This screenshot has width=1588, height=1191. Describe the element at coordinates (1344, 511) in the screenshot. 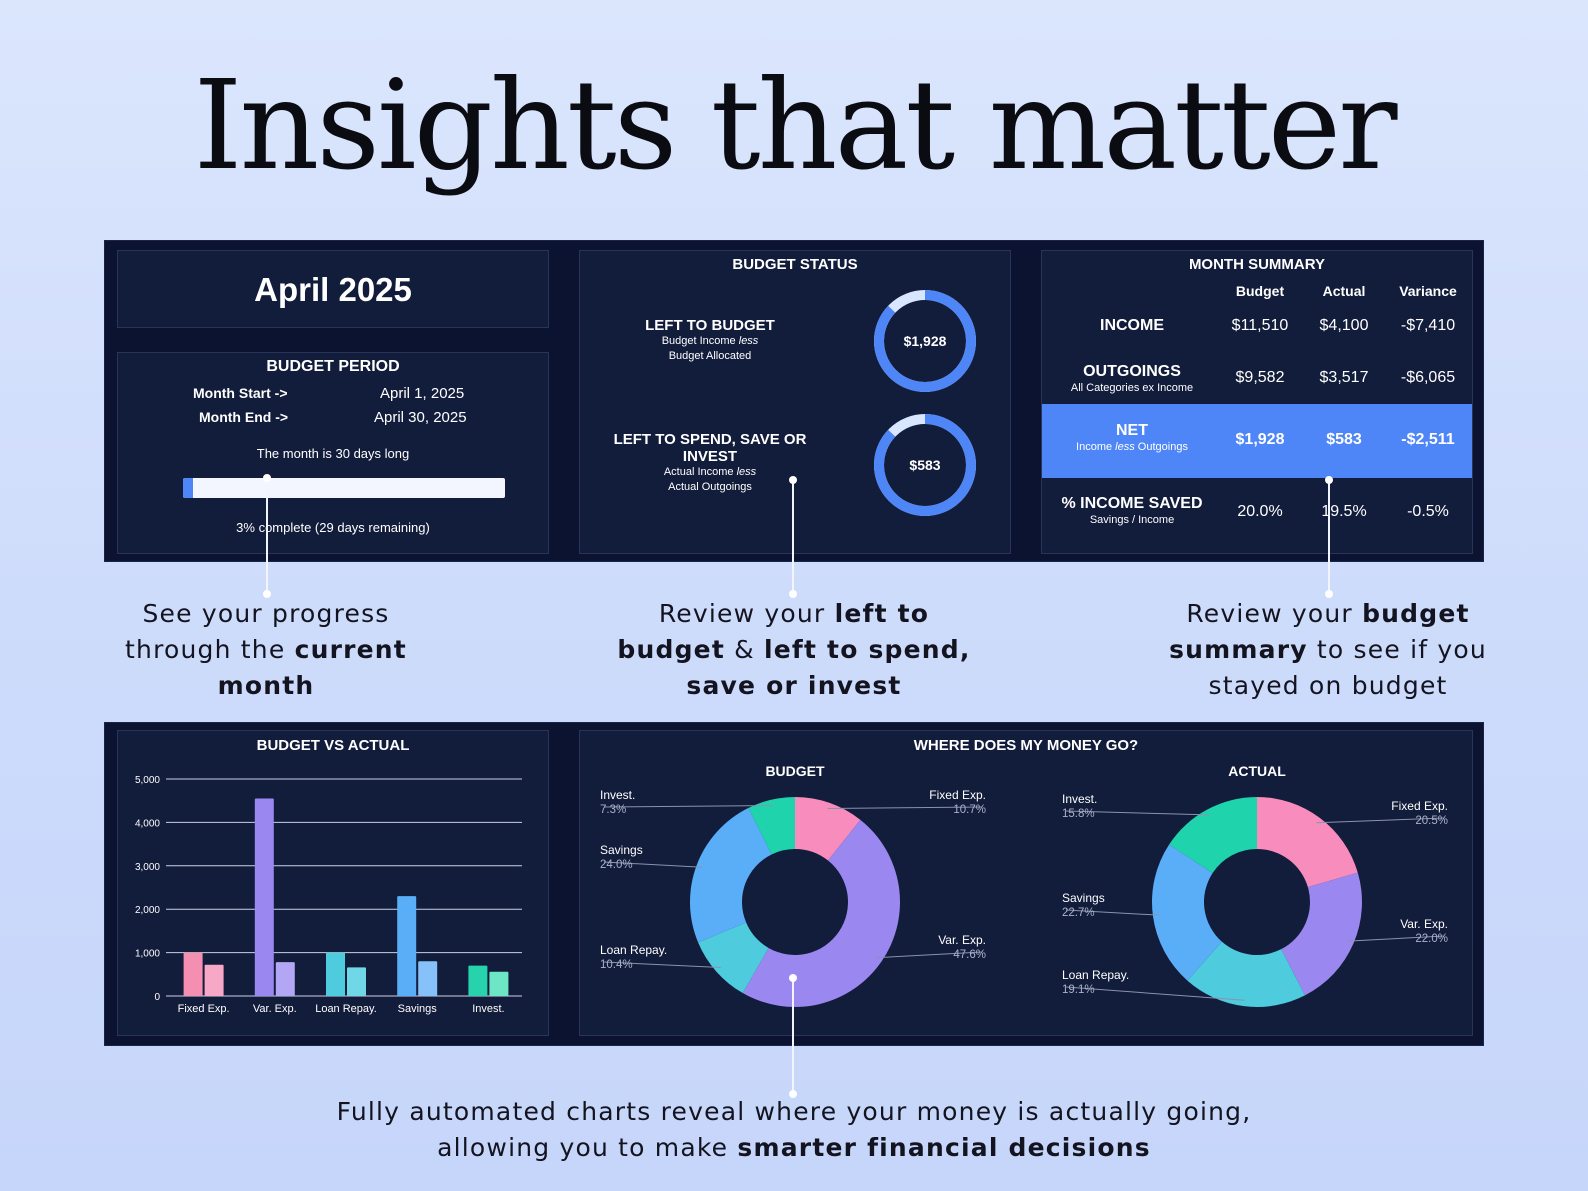

I see `income-saved-actual: 19.5%` at that location.